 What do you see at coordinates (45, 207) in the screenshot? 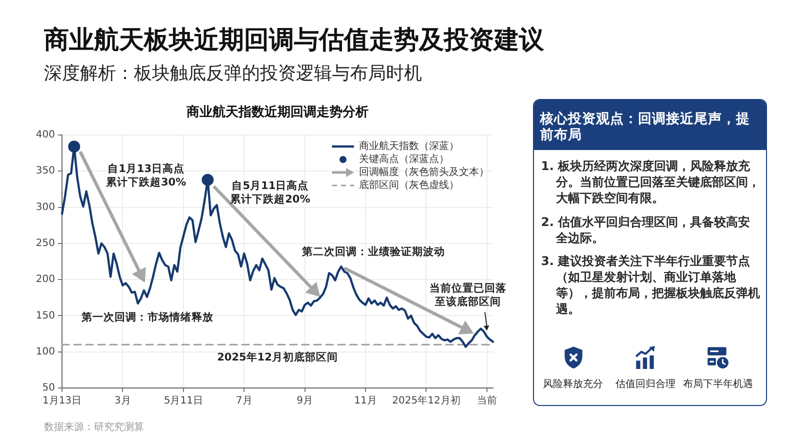
I see `y-tick-label: 300` at bounding box center [45, 207].